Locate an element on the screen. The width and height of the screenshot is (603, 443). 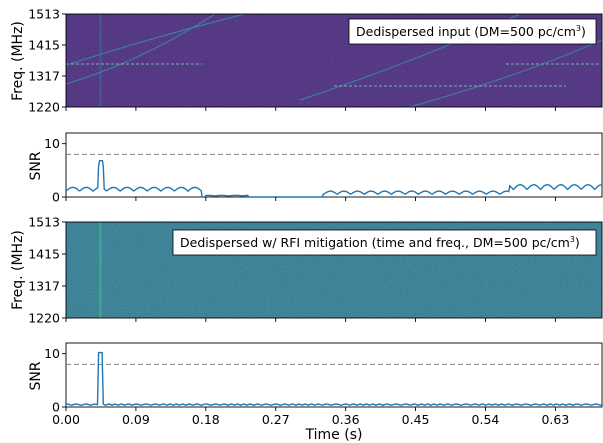
x-tick-label: 0.27 is located at coordinates (276, 419).